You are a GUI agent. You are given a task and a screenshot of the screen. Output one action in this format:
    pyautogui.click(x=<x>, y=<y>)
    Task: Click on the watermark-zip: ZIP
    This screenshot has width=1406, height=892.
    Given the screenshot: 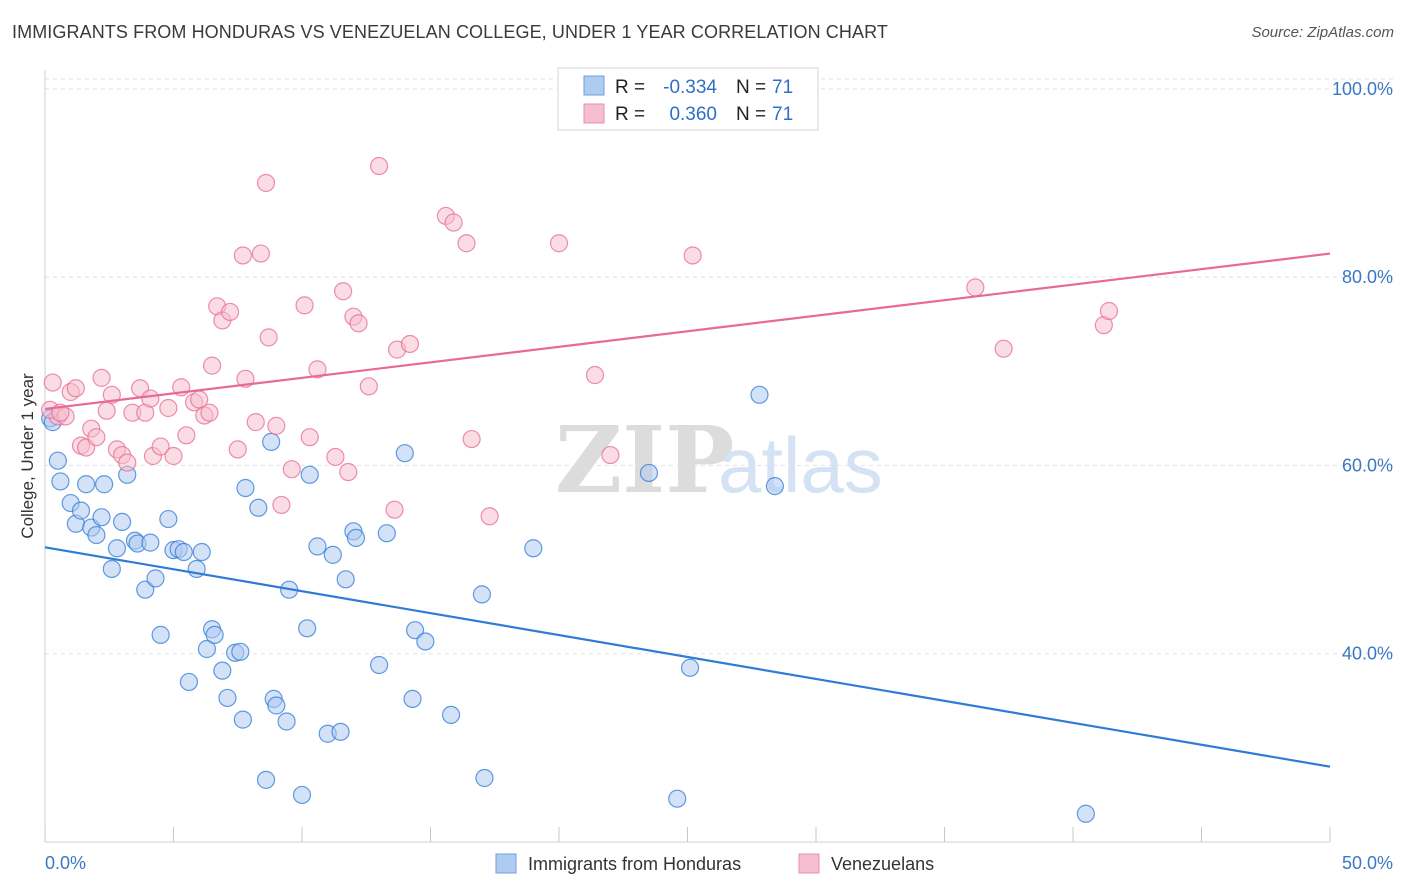 What is the action you would take?
    pyautogui.click(x=644, y=460)
    